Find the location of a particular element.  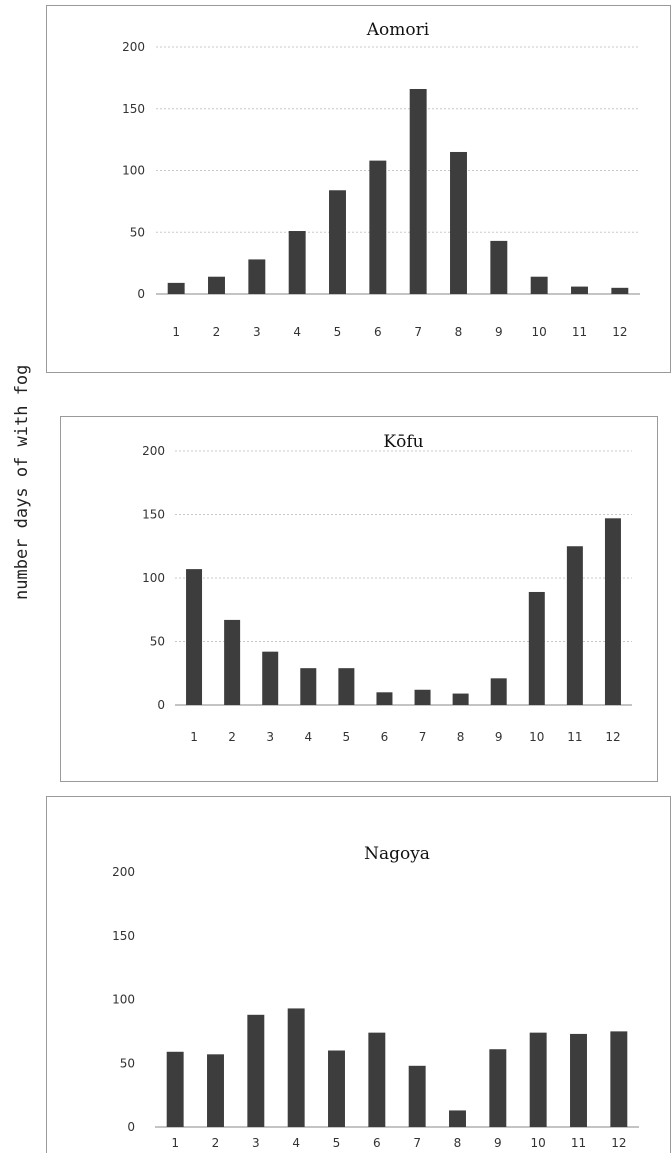

chart-title: Nagoya is located at coordinates (397, 854).